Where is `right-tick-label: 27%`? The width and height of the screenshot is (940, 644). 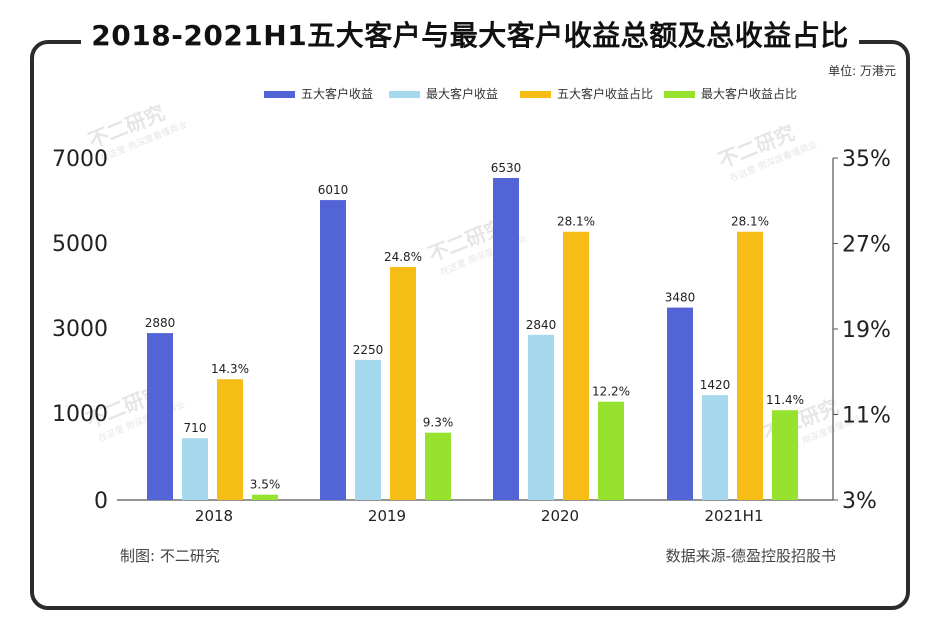 right-tick-label: 27% is located at coordinates (866, 245).